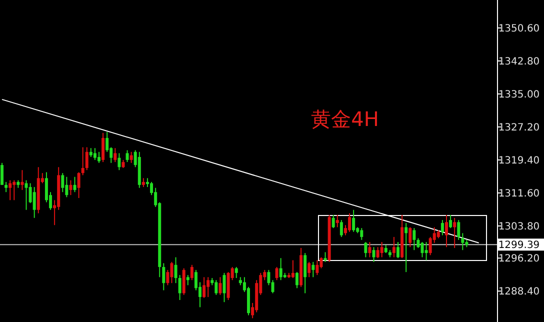 The image size is (544, 322). What do you see at coordinates (519, 226) in the screenshot?
I see `y-tick-label: 1303.80` at bounding box center [519, 226].